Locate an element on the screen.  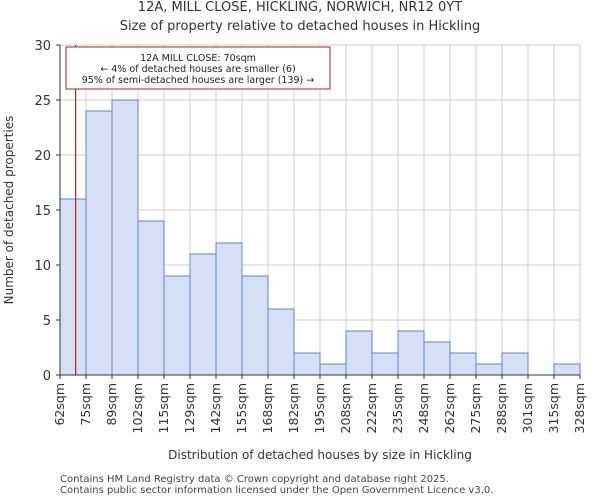
bar-155sqm is located at coordinates (255, 325).